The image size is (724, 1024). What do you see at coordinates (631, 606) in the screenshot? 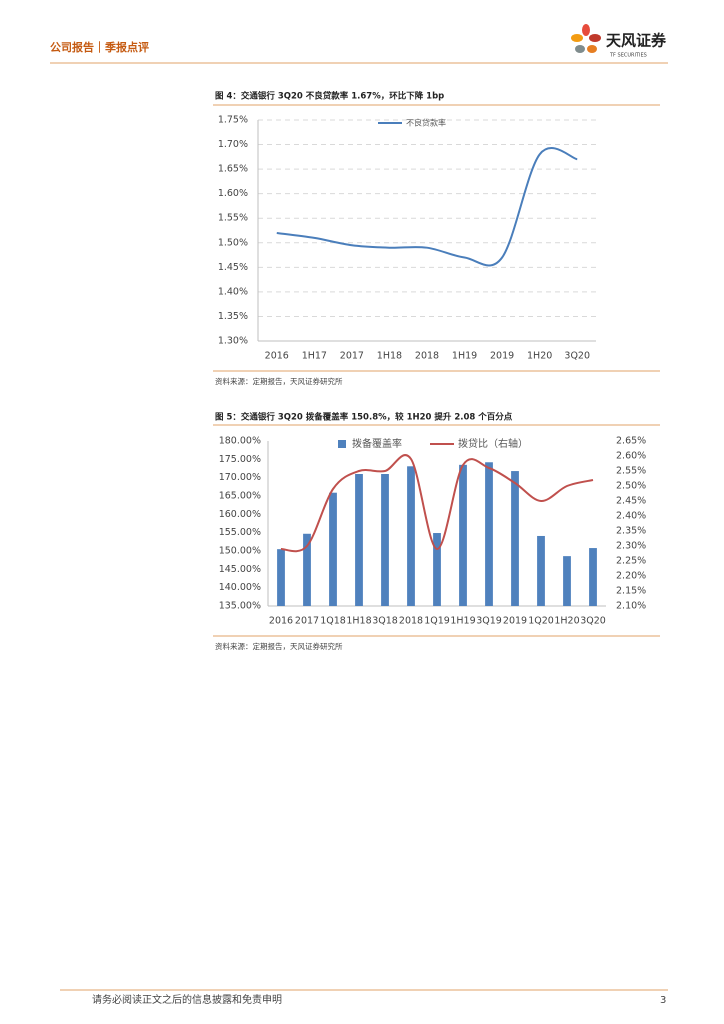
I see `y-tick-label: 2.10%` at bounding box center [631, 606].